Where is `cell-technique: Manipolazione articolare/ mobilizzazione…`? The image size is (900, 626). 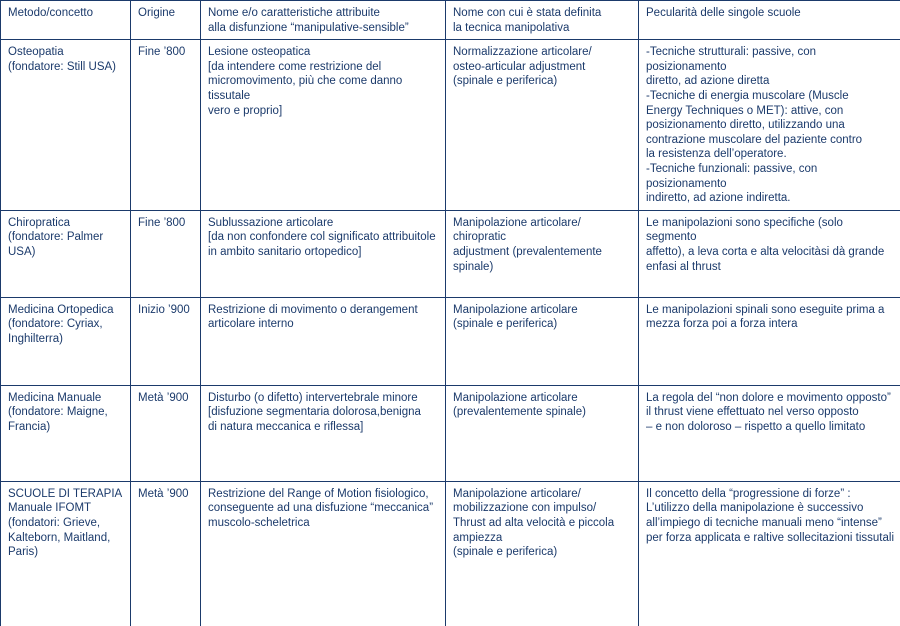 cell-technique: Manipolazione articolare/ mobilizzazione… is located at coordinates (542, 553).